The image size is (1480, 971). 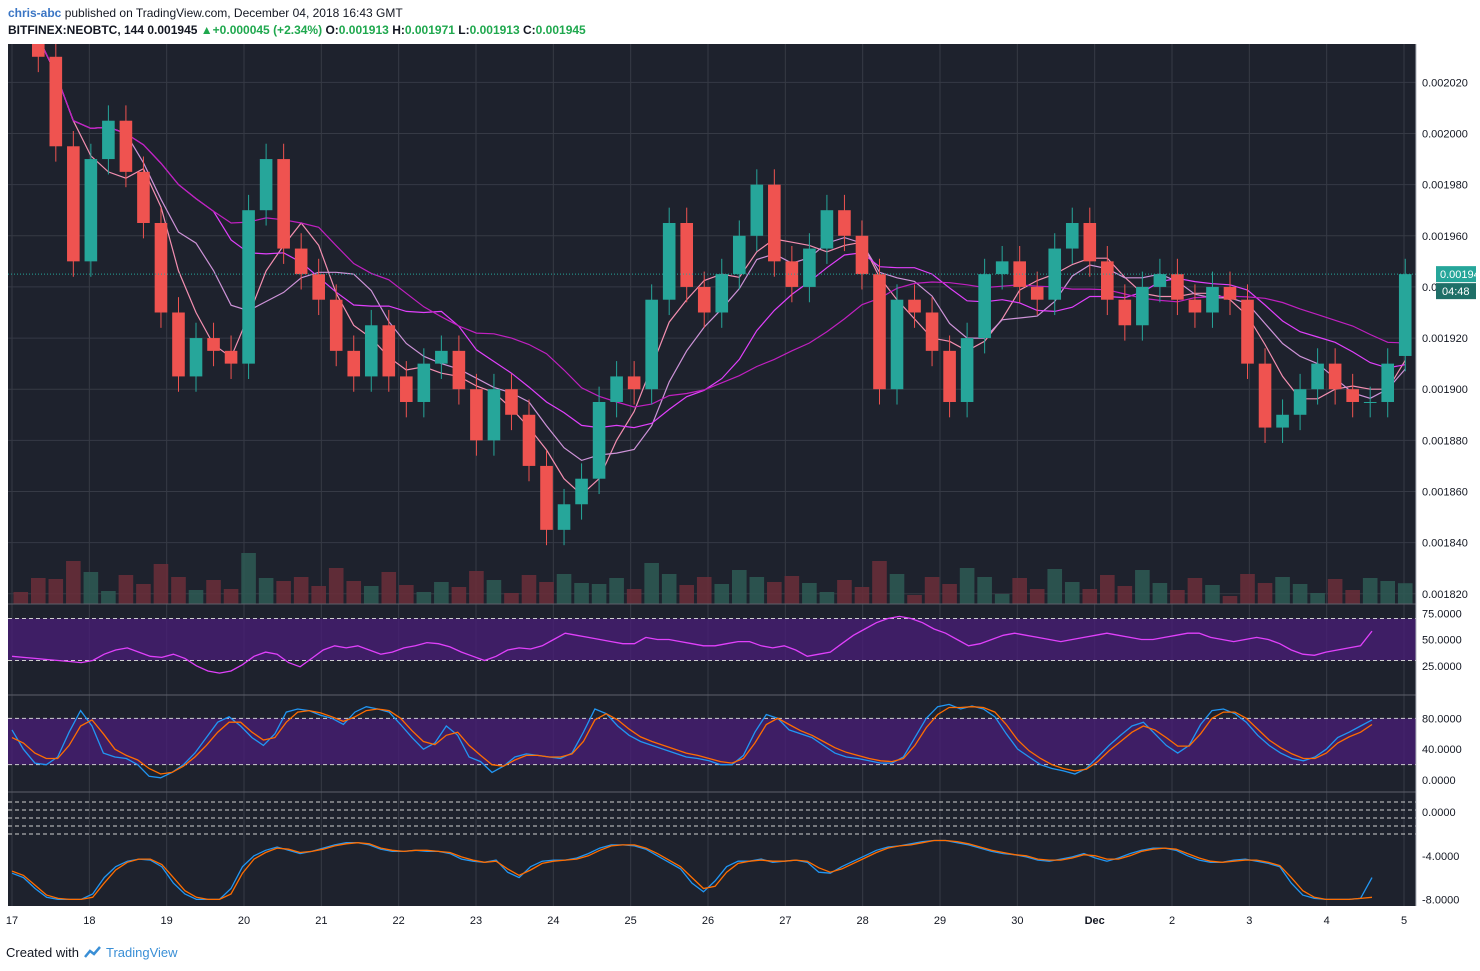 What do you see at coordinates (529, 30) in the screenshot?
I see `close-label: C:` at bounding box center [529, 30].